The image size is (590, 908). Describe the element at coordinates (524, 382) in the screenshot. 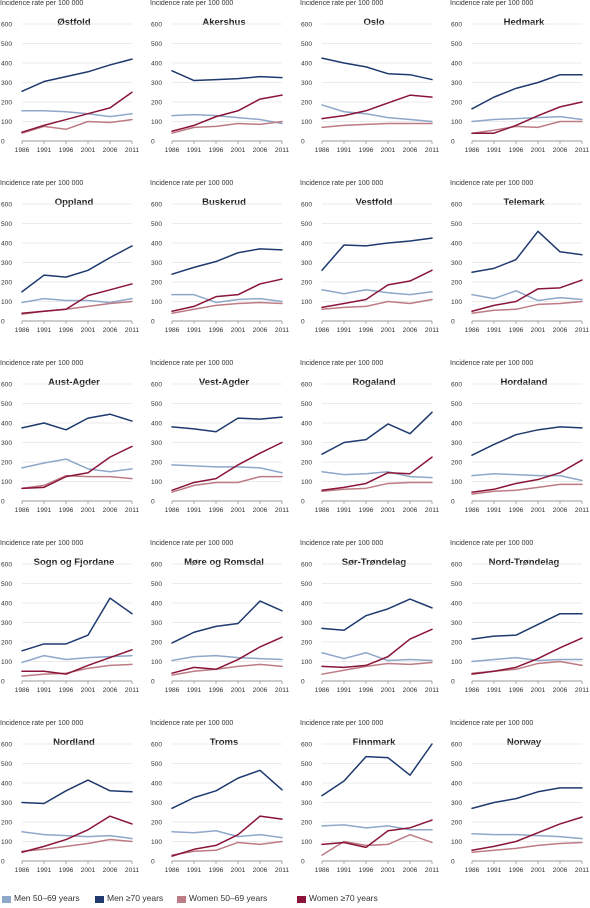

I see `panel-title: Hordaland` at that location.